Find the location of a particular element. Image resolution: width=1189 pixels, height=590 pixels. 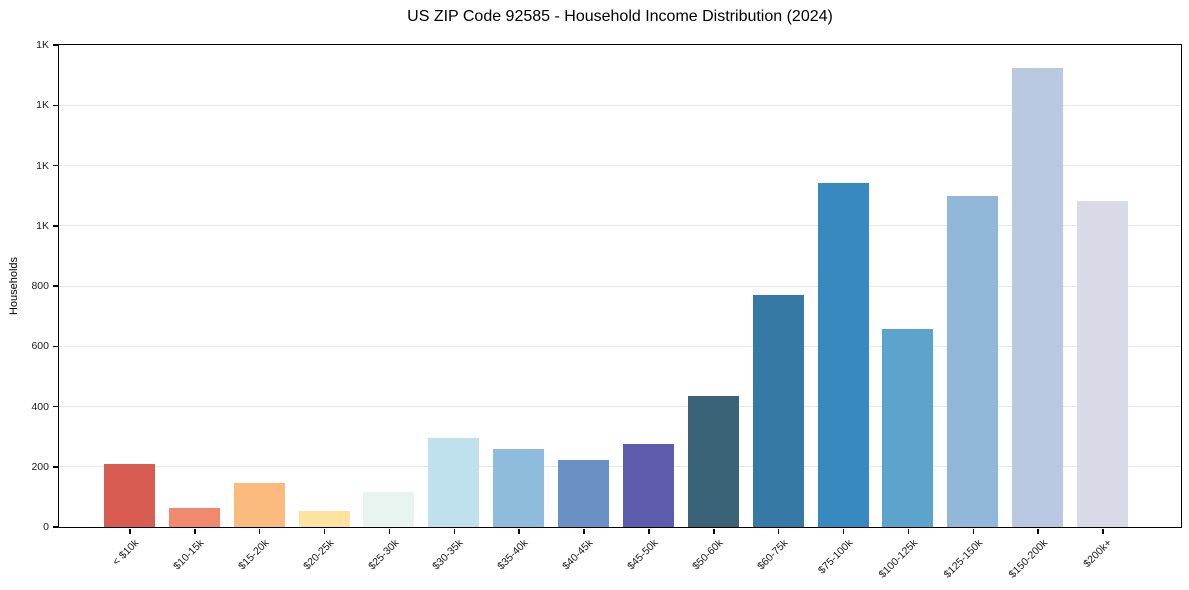

x-tick-label: < $10k is located at coordinates (126, 552).